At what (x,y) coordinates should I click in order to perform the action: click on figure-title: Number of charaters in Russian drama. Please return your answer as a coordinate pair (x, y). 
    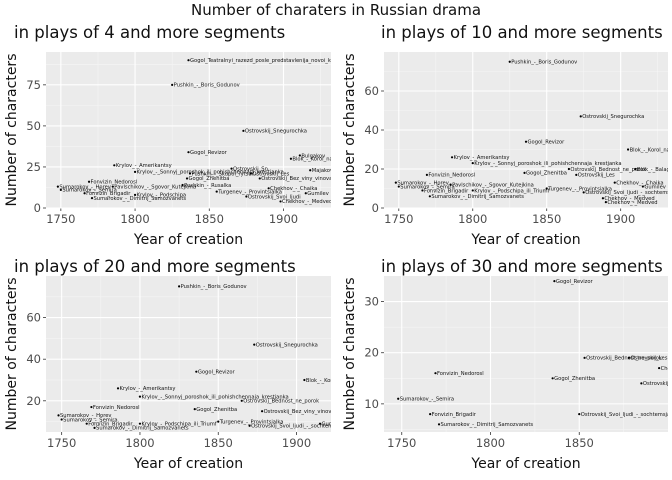
    Looking at the image, I should click on (336, 10).